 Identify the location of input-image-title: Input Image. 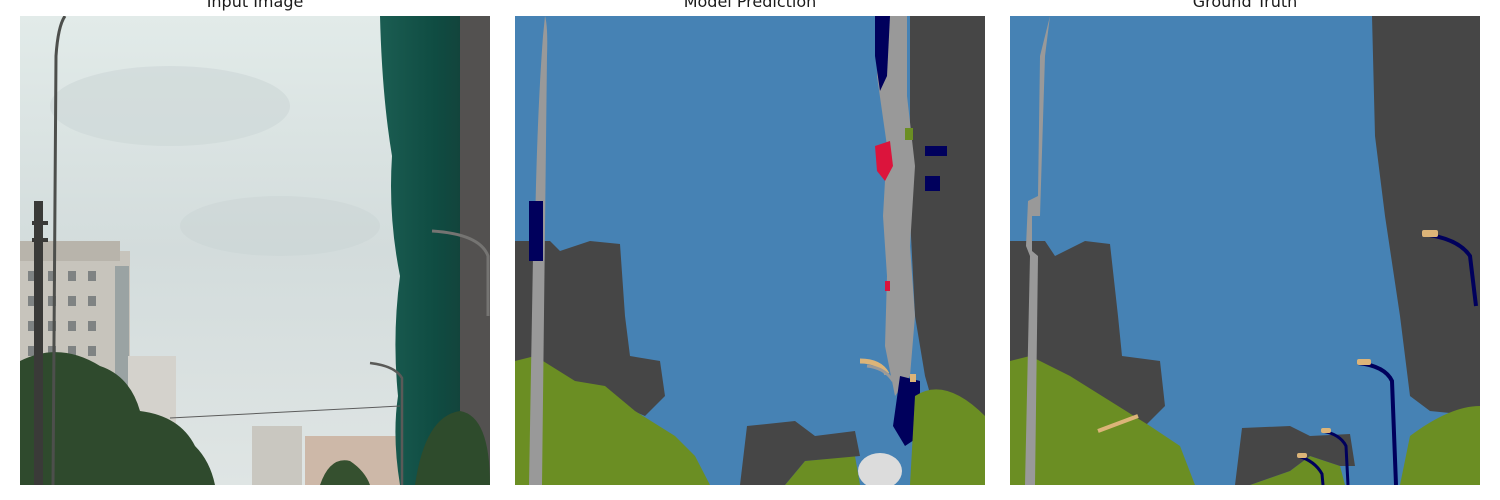
(255, 5).